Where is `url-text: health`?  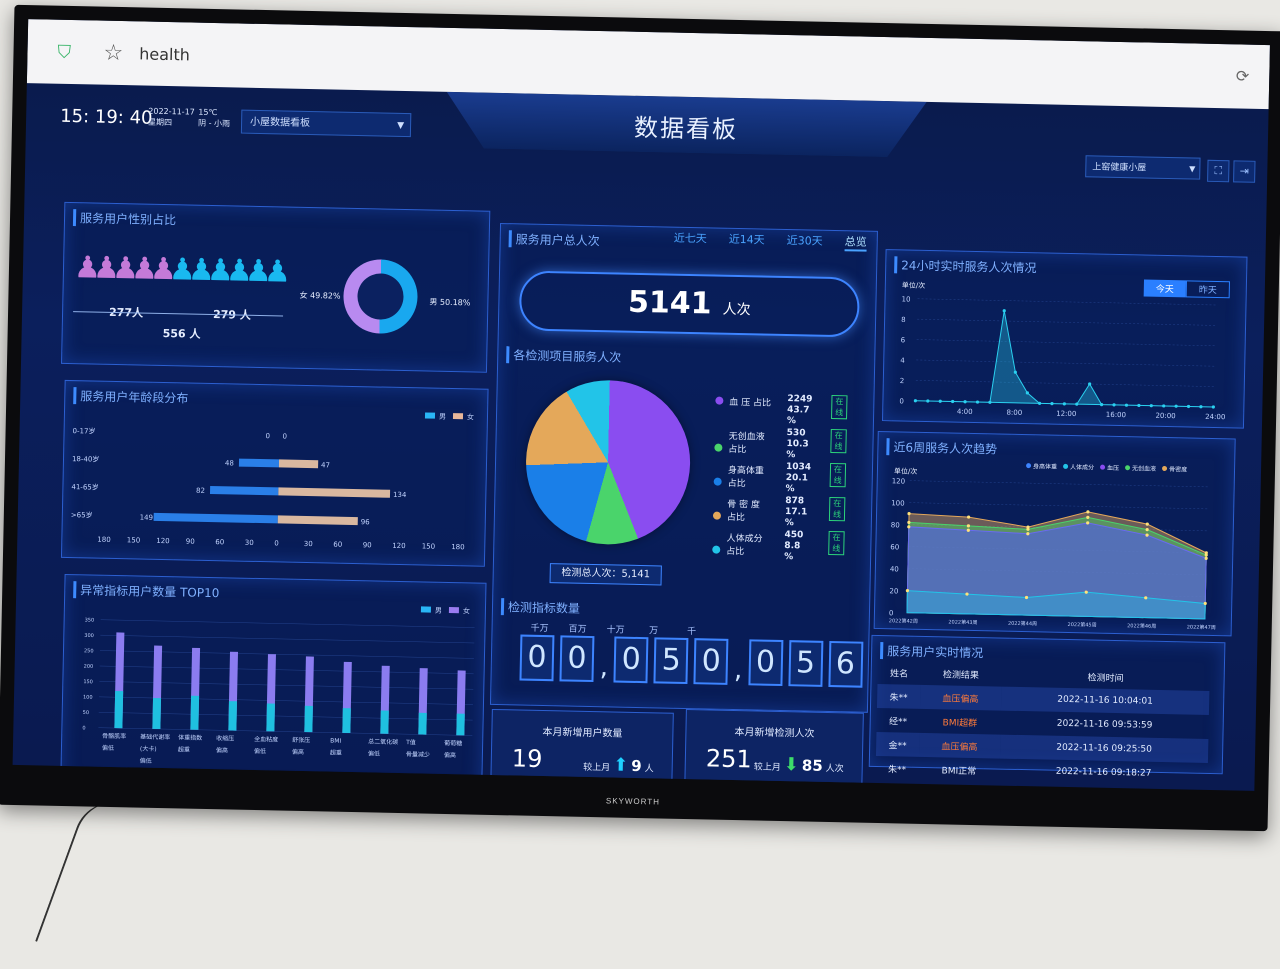
url-text: health is located at coordinates (164, 54).